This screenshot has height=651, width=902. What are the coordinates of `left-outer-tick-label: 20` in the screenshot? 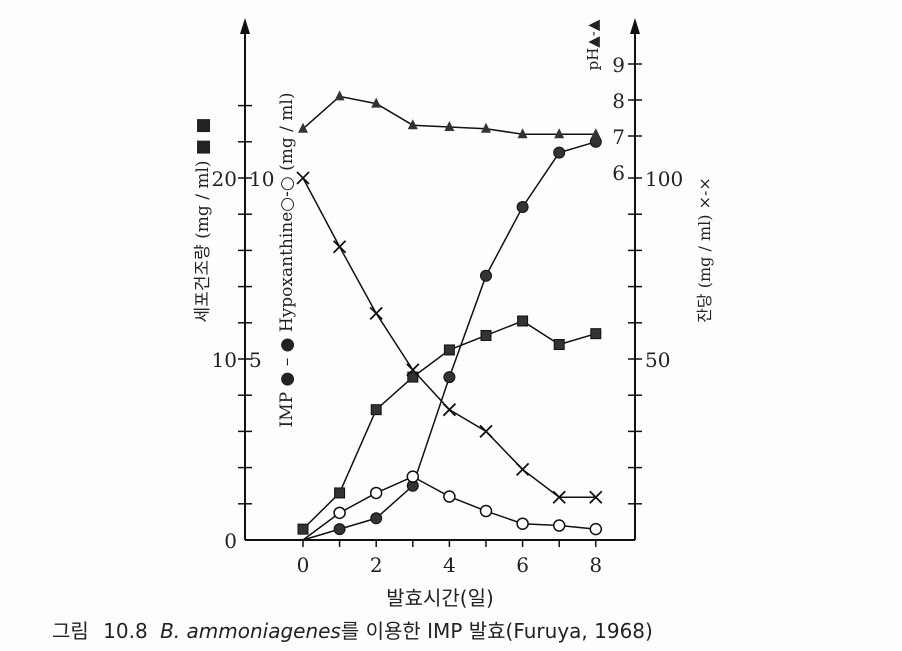 It's located at (224, 179).